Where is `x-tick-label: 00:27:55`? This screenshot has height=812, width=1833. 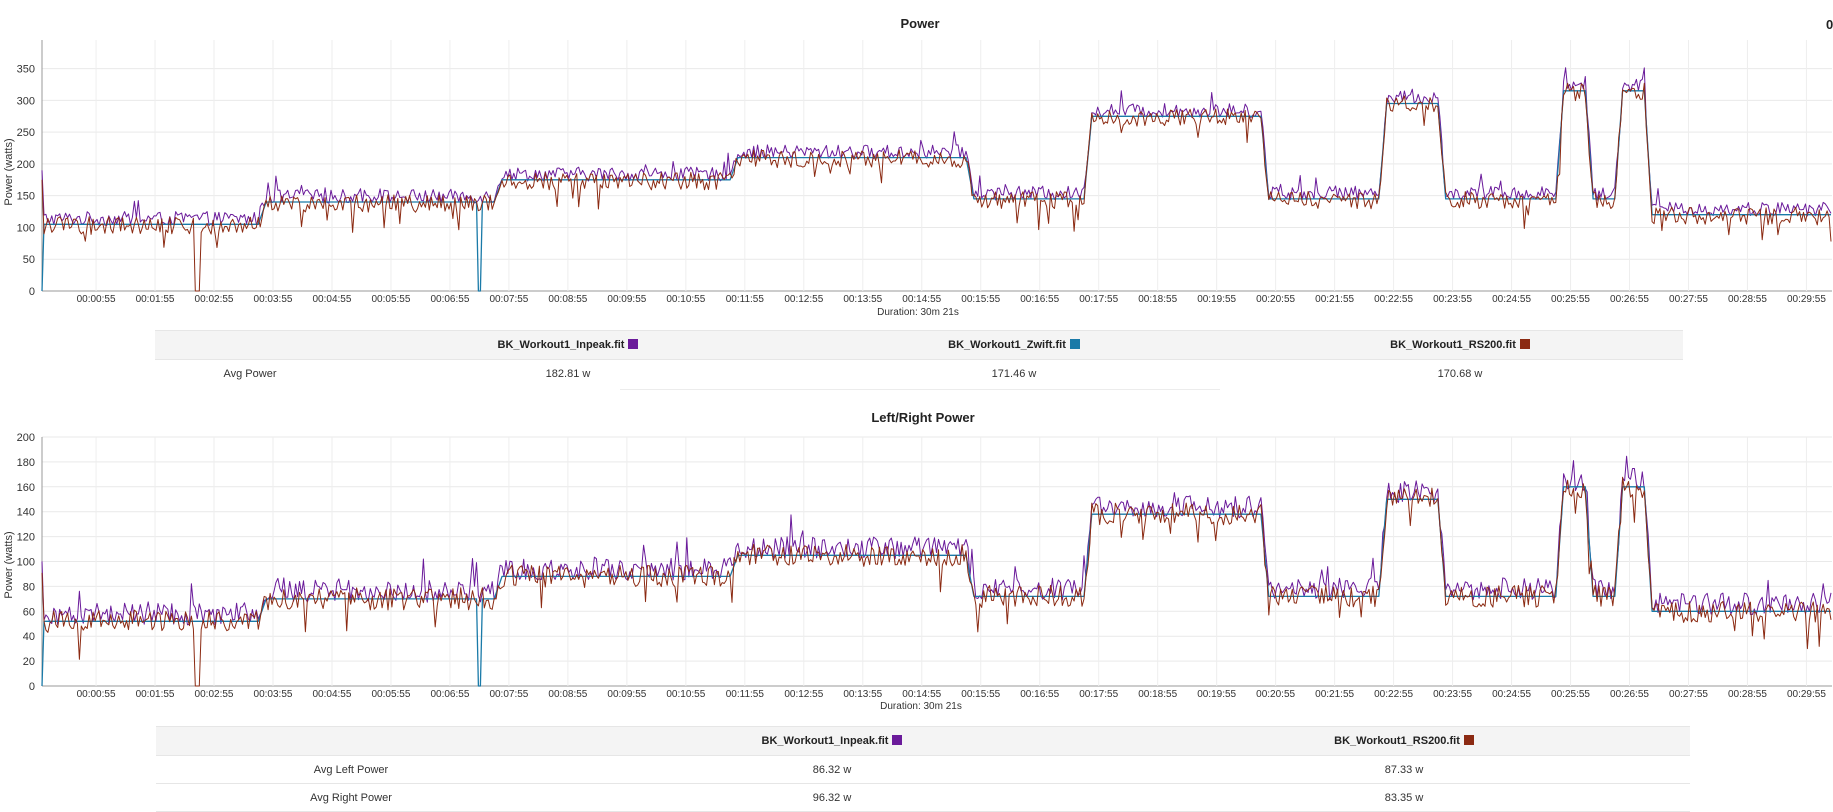
x-tick-label: 00:27:55 is located at coordinates (1688, 694).